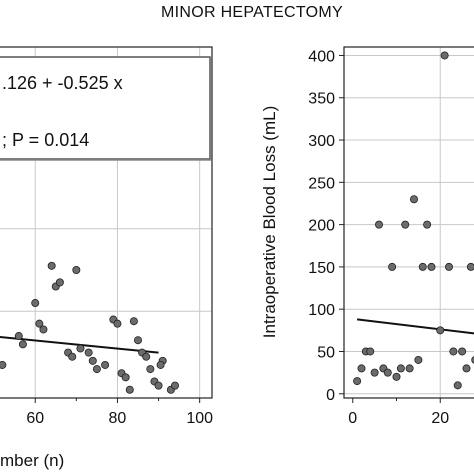 Image resolution: width=474 pixels, height=474 pixels. I want to click on left-annotation-line-0: .126 + -0.525 x, so click(62, 83).